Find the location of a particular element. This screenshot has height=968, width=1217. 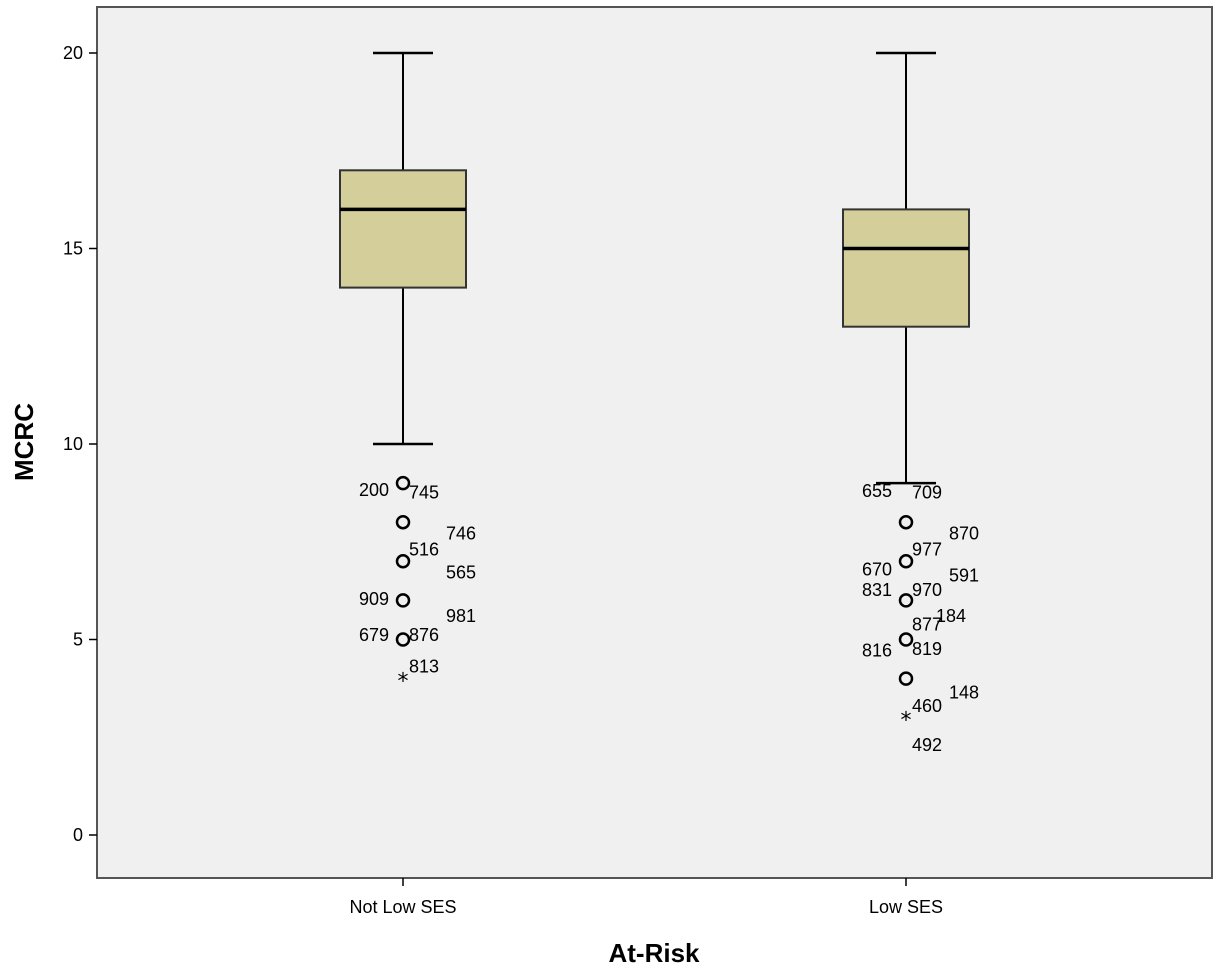

outlier-label: 492 is located at coordinates (927, 745).